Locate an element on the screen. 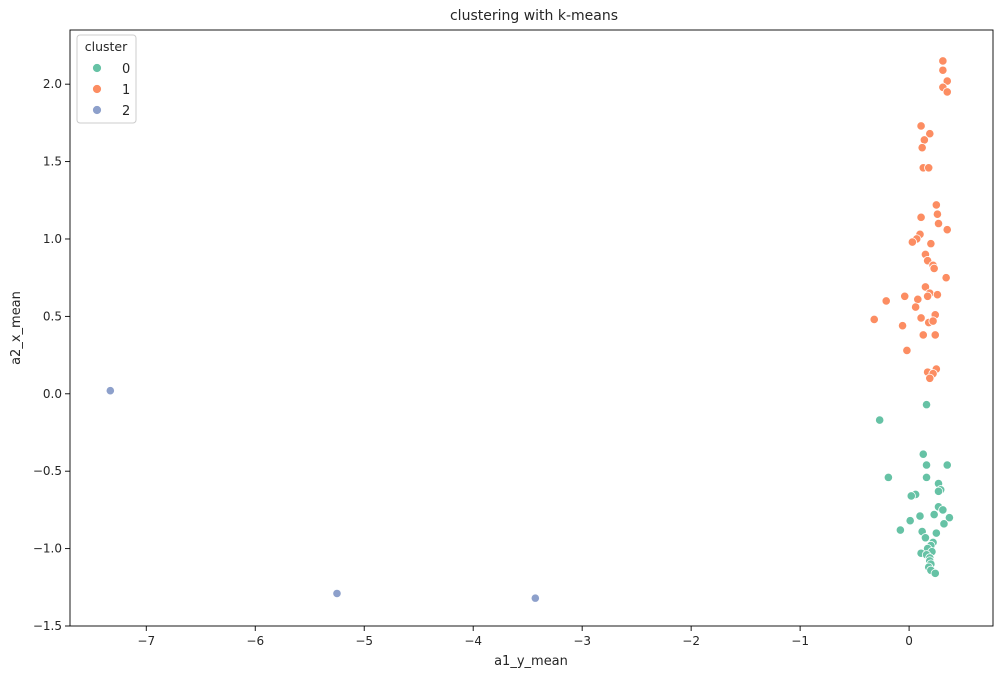 The image size is (999, 678). x-tick-label: −5 is located at coordinates (364, 641).